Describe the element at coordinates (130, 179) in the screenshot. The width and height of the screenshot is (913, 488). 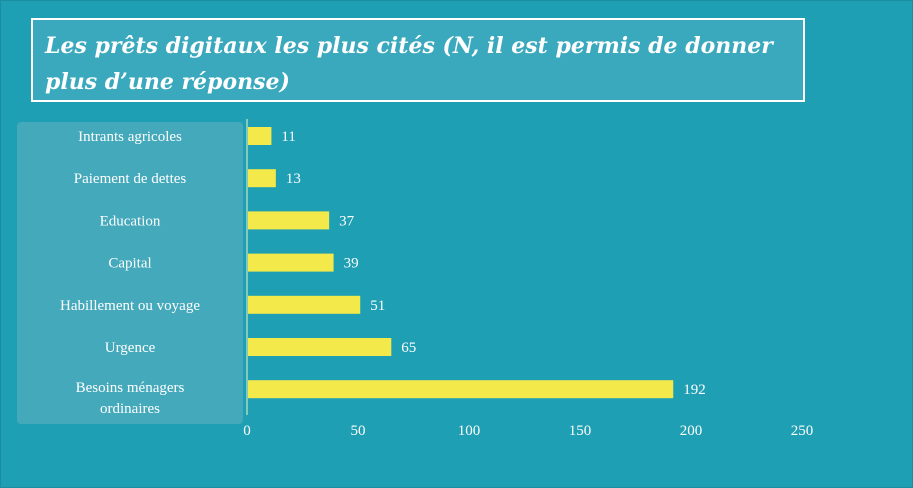
I see `category-label: Paiement de dettes` at that location.